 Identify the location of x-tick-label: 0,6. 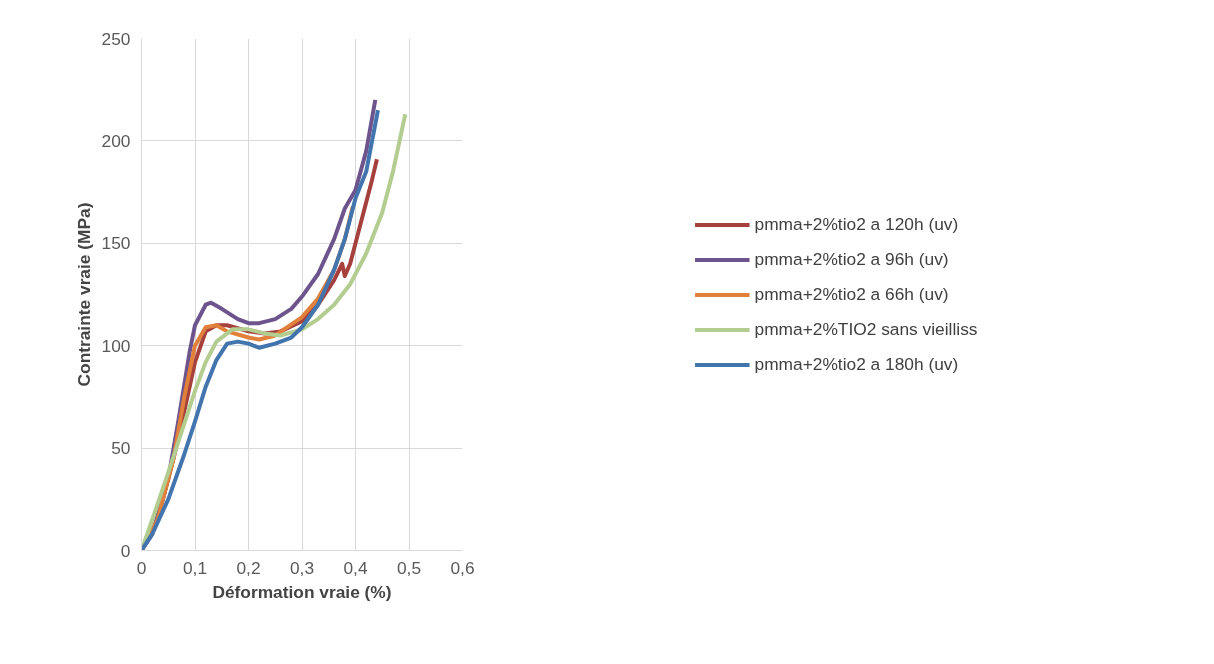
(462, 567).